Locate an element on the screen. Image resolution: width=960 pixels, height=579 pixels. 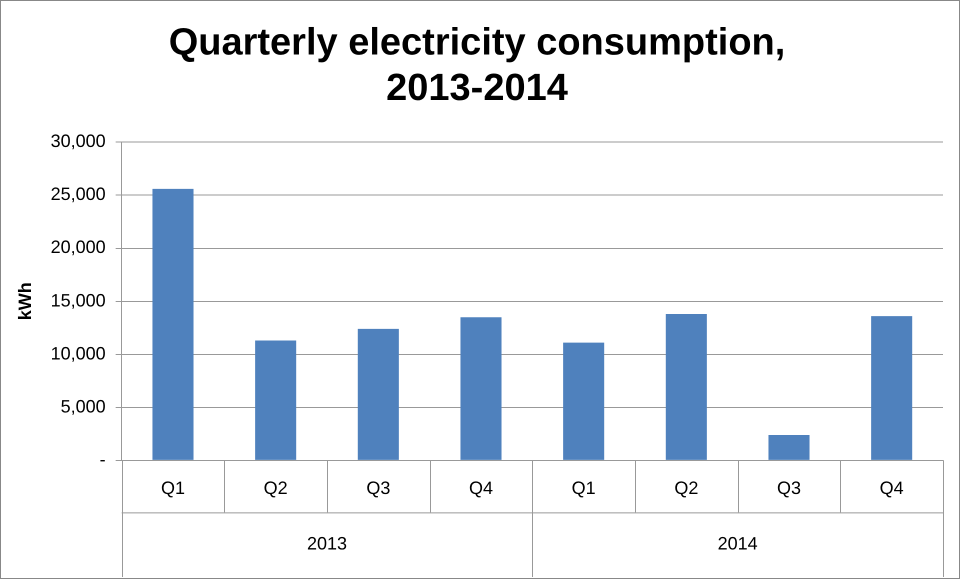
y-tick-label: 20,000 is located at coordinates (78, 247).